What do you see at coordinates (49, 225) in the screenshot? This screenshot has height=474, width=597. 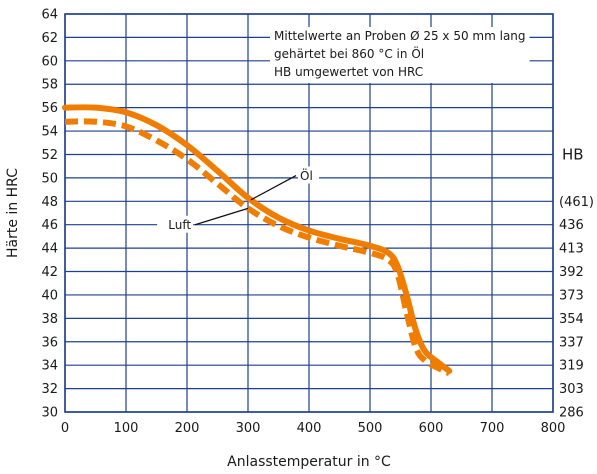 I see `y-tick-label: 46` at bounding box center [49, 225].